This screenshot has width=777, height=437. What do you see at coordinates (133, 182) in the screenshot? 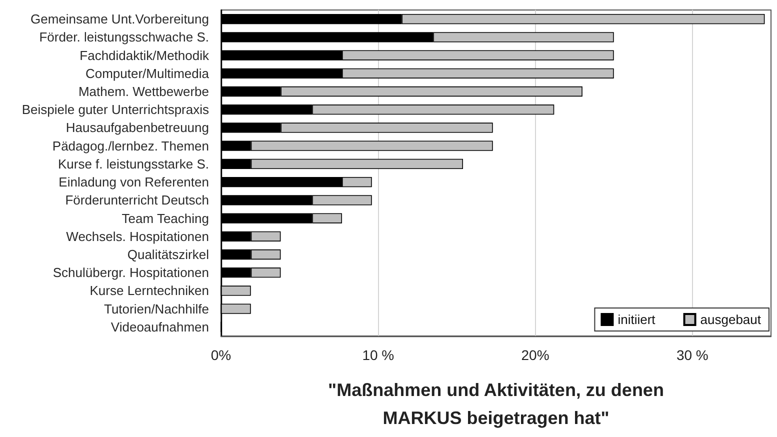
I see `y-tick-label: Einladung von Referenten` at bounding box center [133, 182].